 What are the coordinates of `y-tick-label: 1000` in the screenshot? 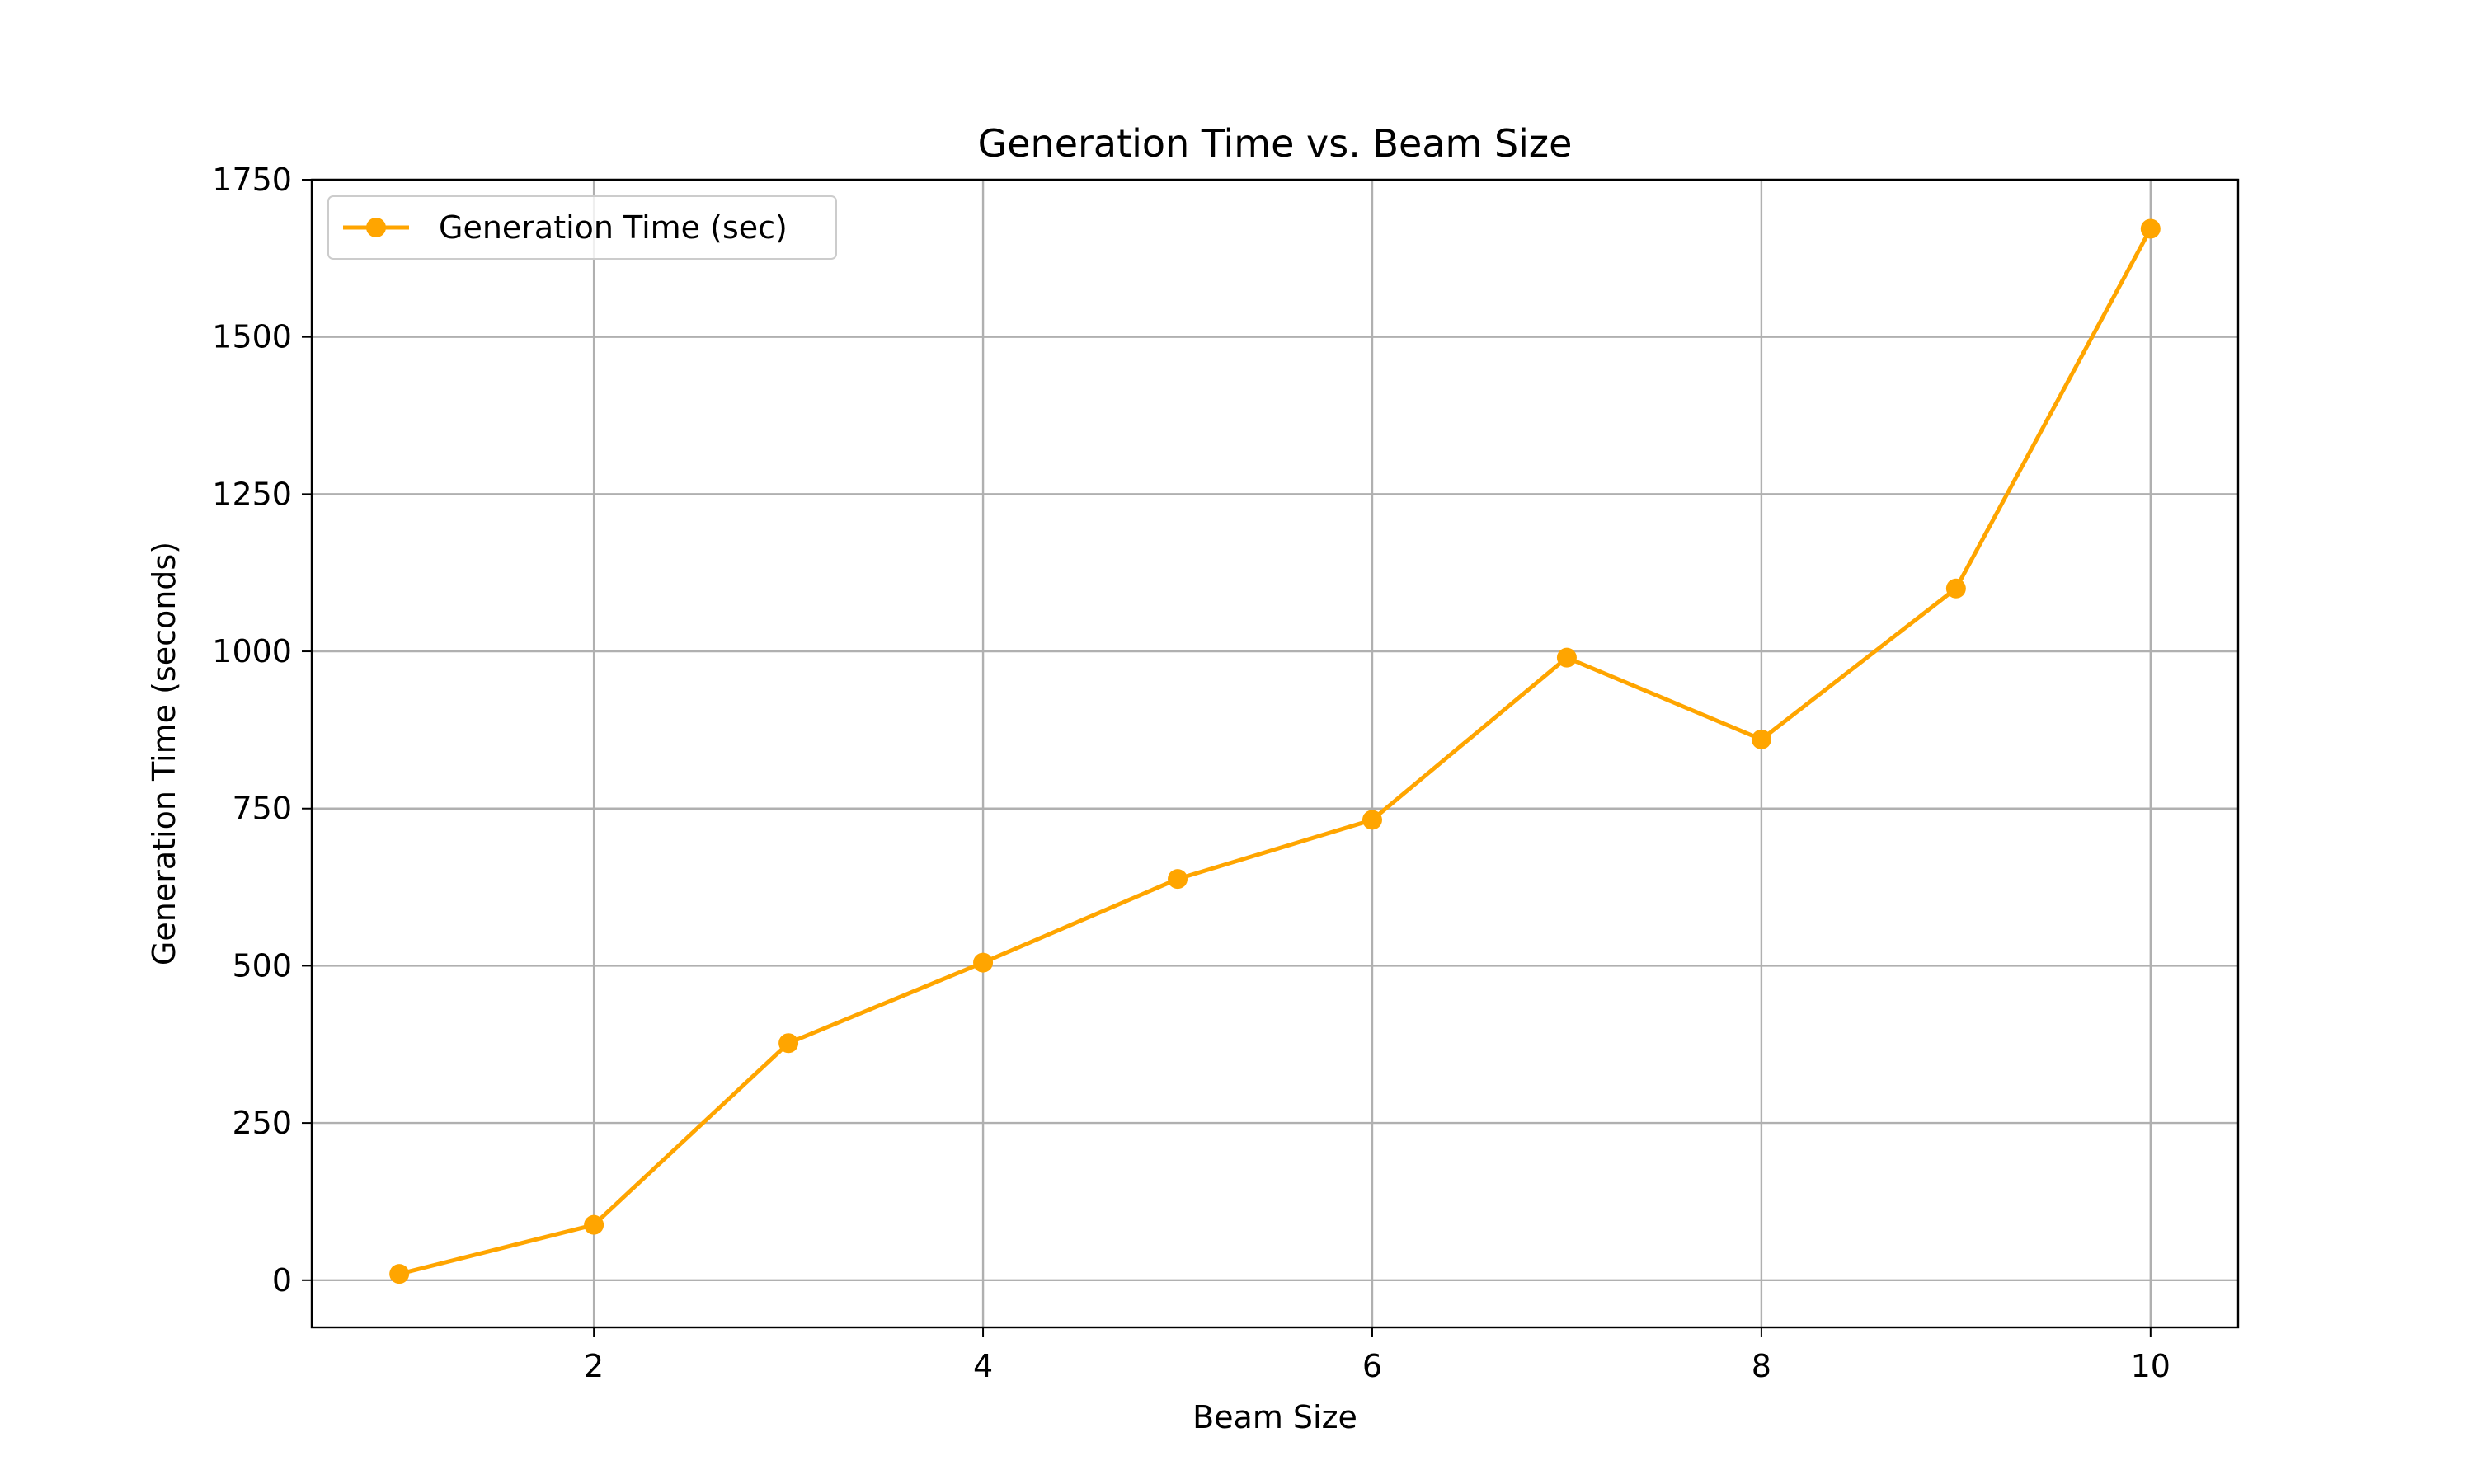 It's located at (252, 651).